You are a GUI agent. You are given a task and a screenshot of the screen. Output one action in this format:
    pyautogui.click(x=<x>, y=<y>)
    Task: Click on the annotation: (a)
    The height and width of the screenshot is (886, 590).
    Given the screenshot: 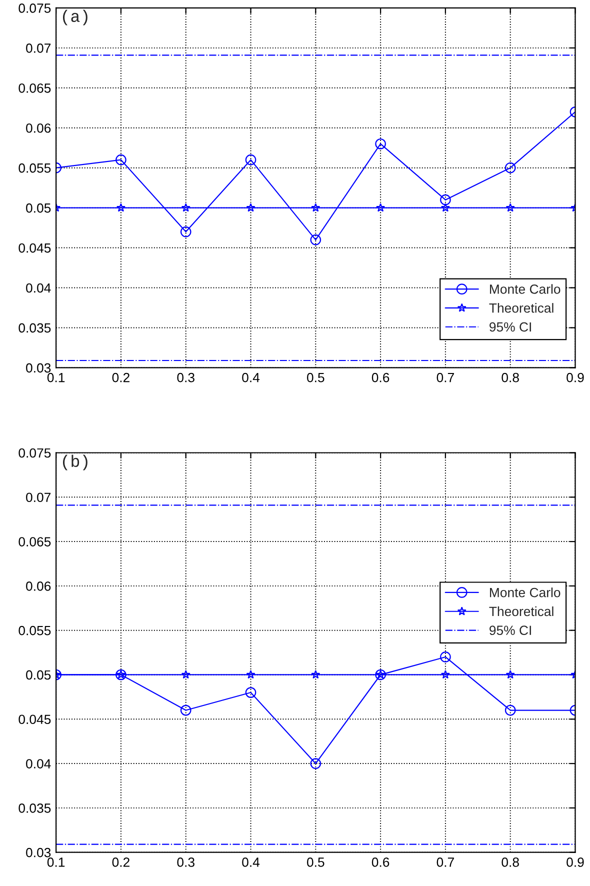 What is the action you would take?
    pyautogui.click(x=75, y=18)
    